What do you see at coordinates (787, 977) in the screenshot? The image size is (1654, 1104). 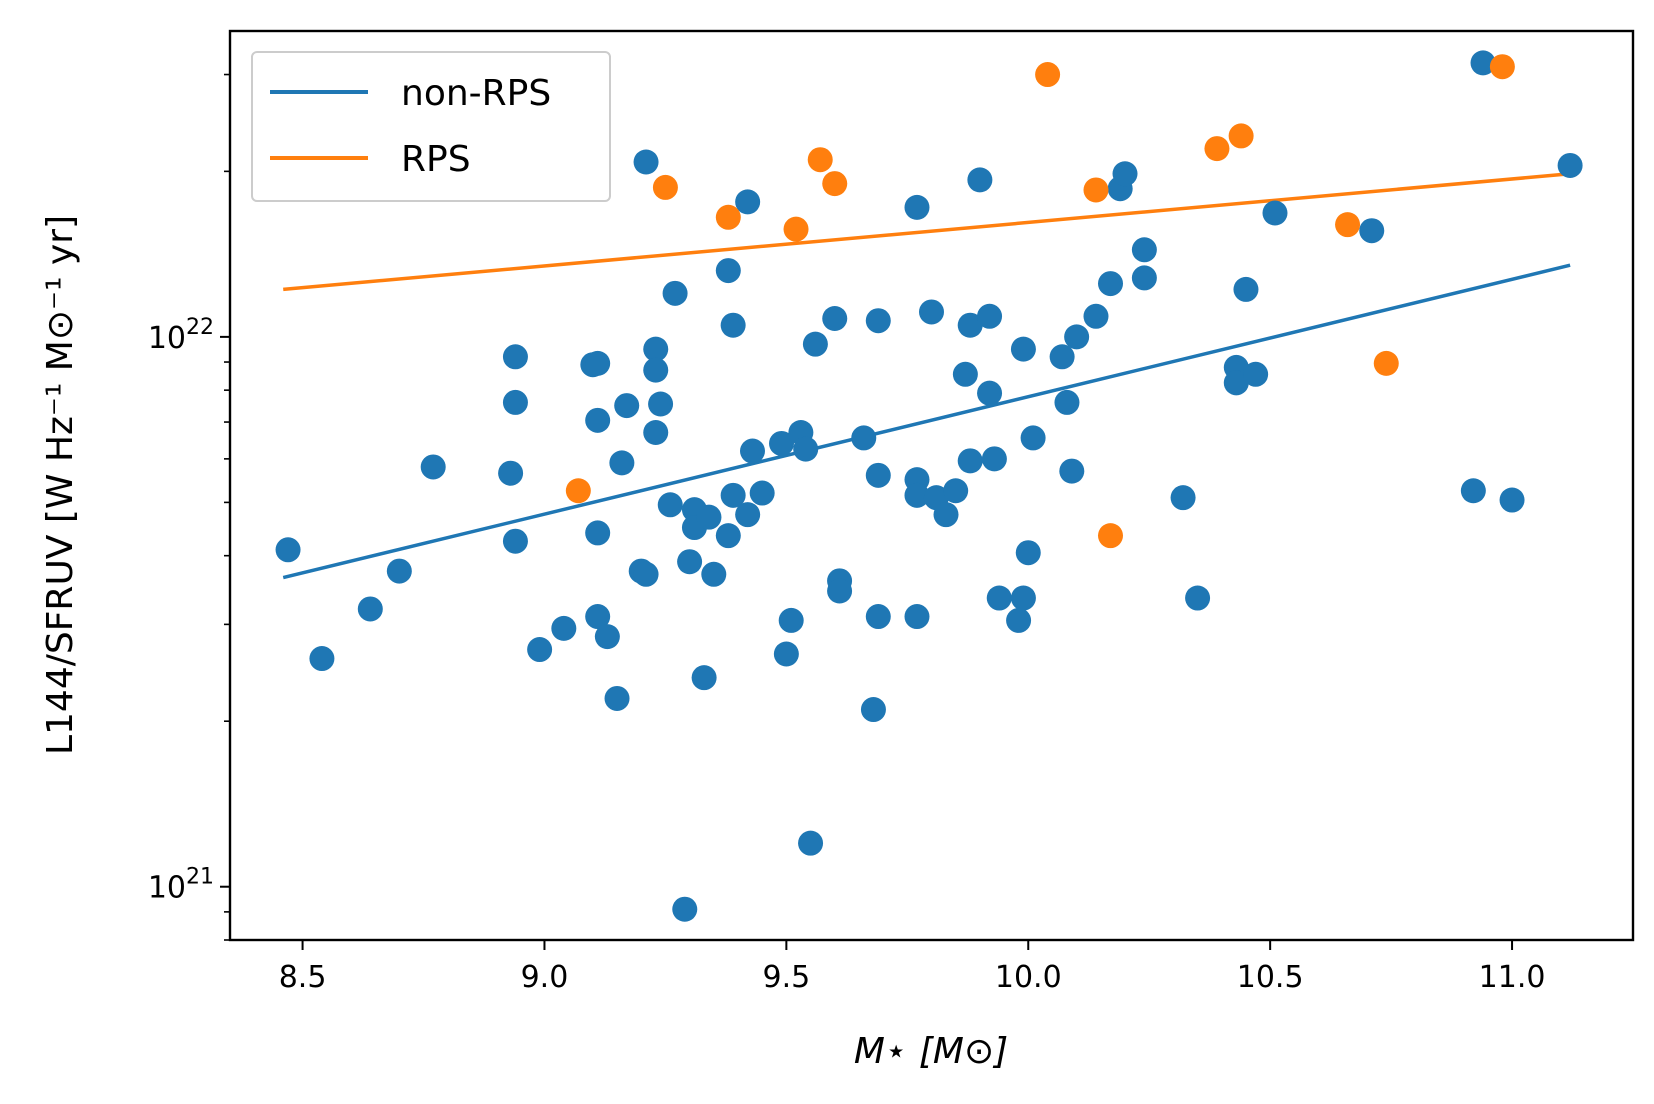 I see `x-tick-label: 9.5` at bounding box center [787, 977].